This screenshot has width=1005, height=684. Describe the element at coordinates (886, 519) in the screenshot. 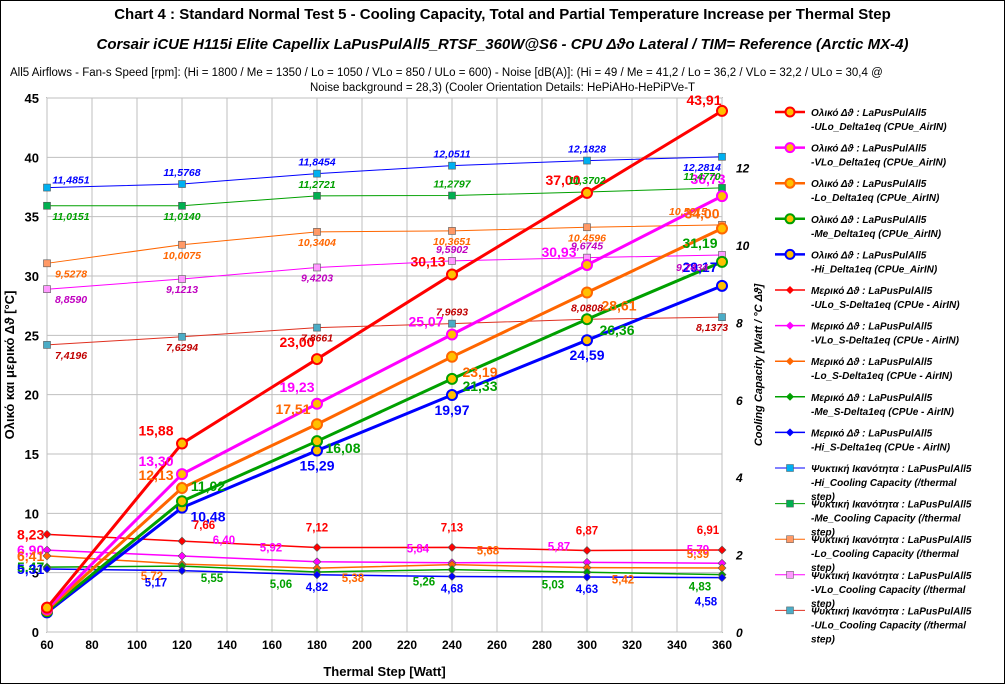

I see `legend-label: -Me_Cooling Capacity (/thermal` at that location.